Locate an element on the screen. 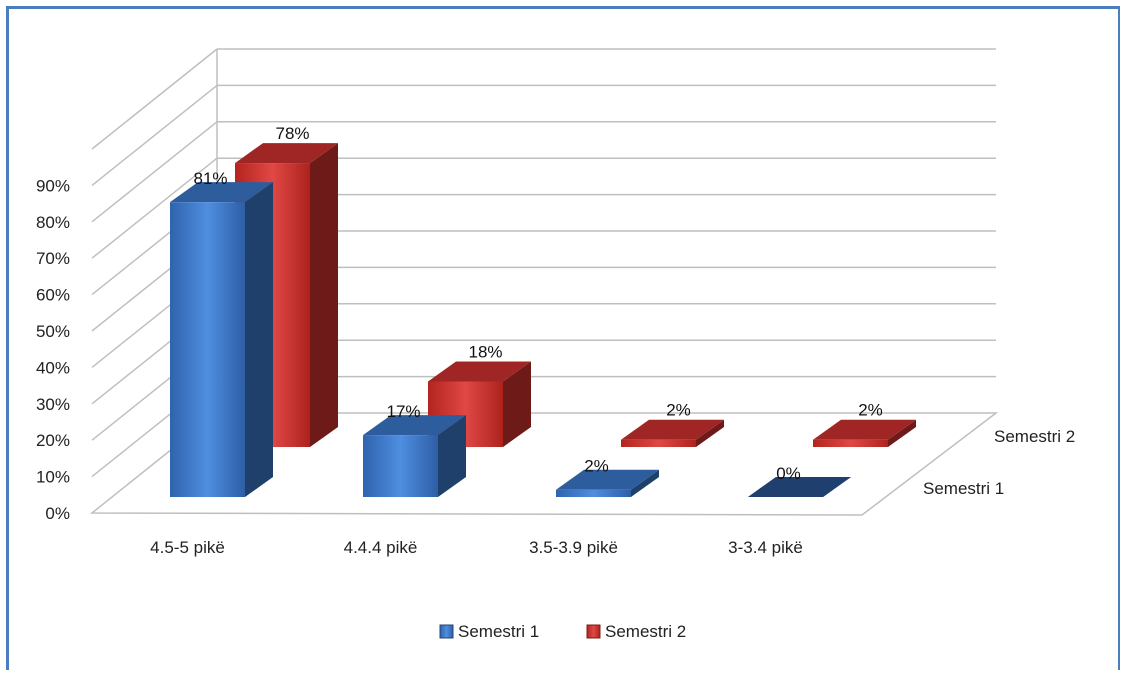  y-tick-label: 60% is located at coordinates (53, 295).